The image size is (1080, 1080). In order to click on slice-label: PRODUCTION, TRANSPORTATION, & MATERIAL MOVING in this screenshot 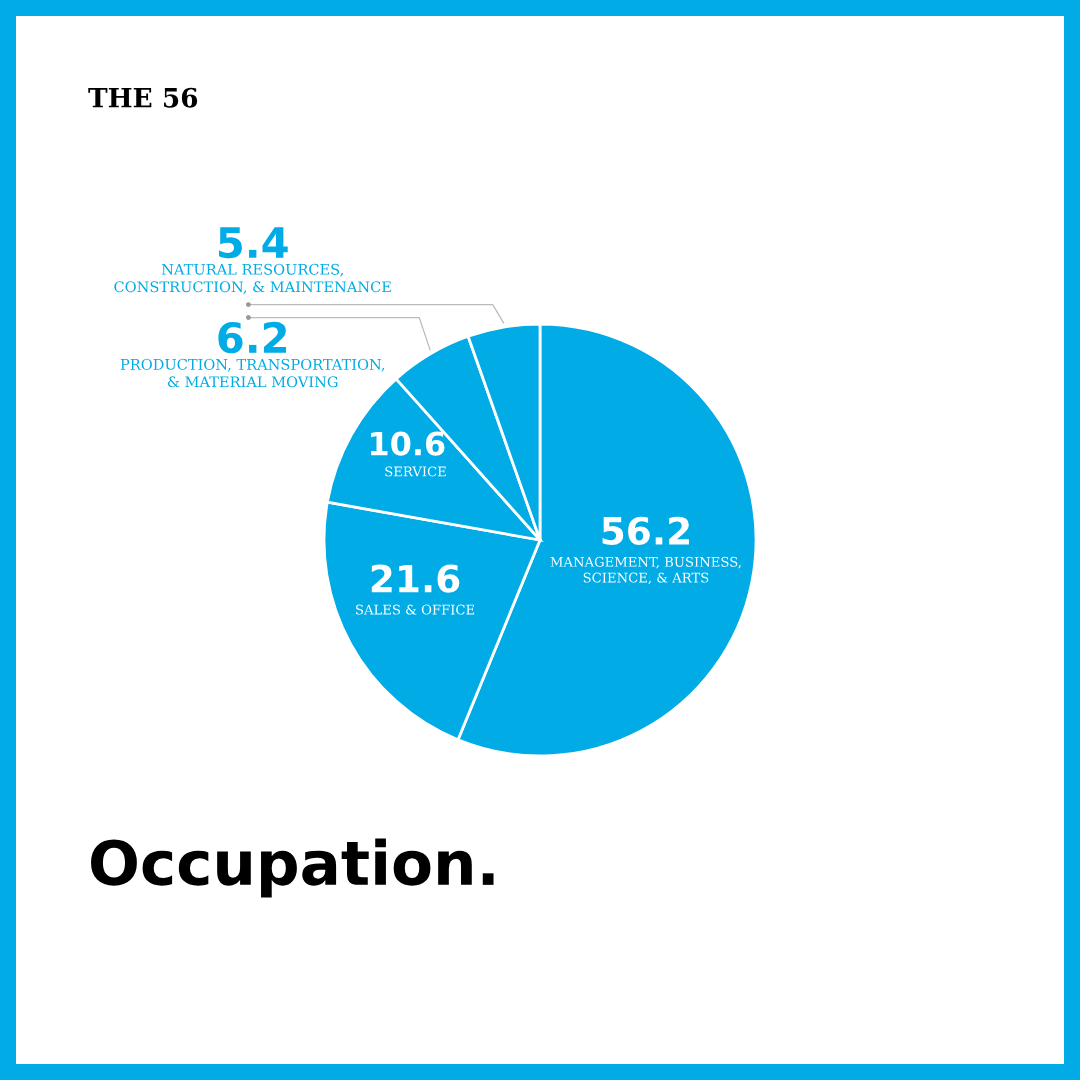, I will do `click(252, 373)`.